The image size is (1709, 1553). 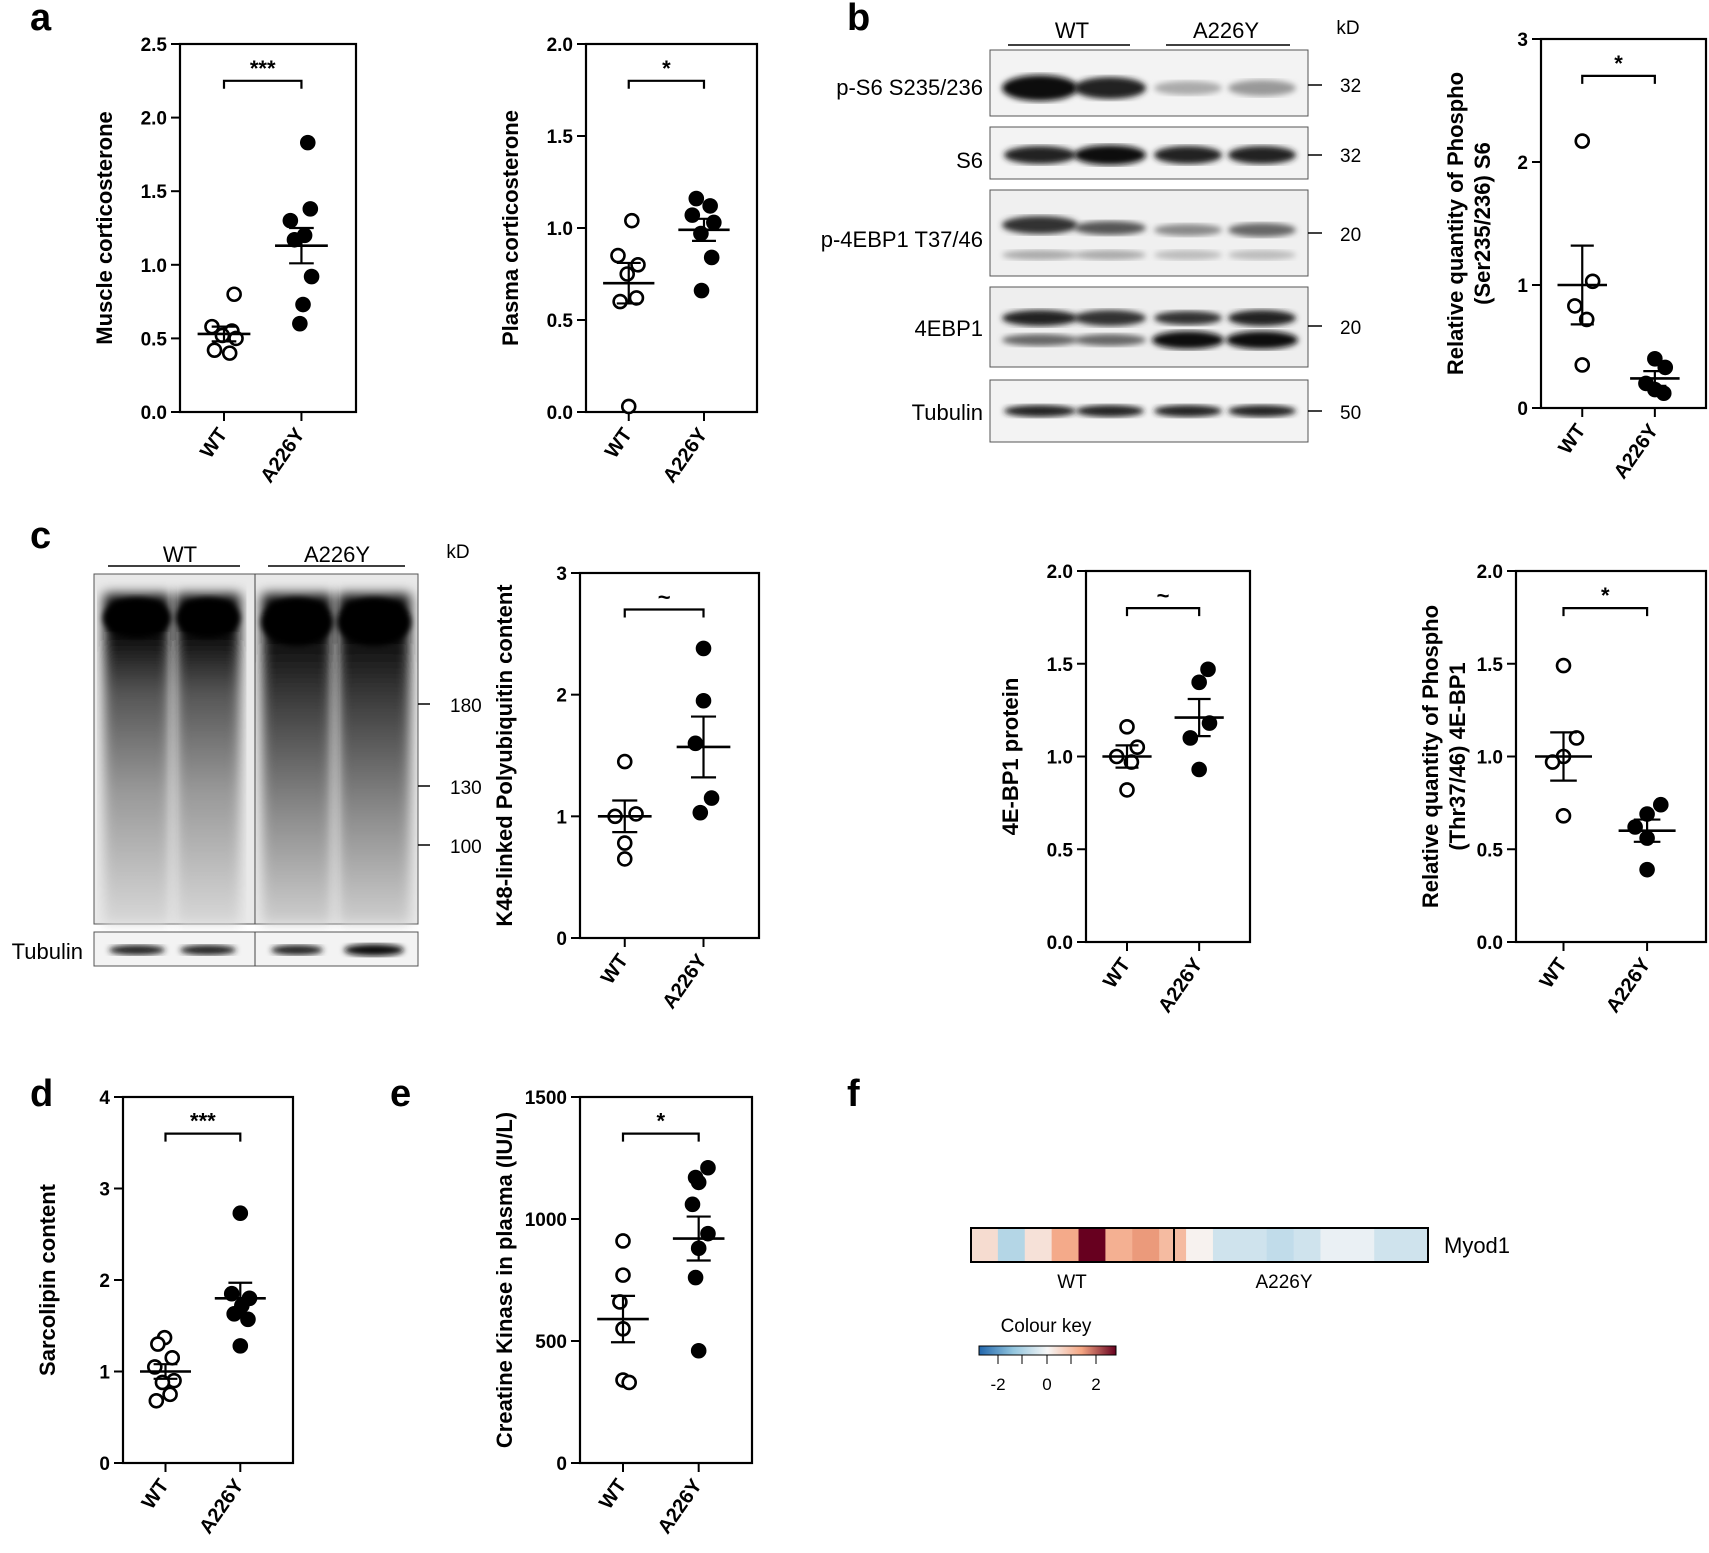 What do you see at coordinates (400, 1094) in the screenshot?
I see `panel-label-e: e` at bounding box center [400, 1094].